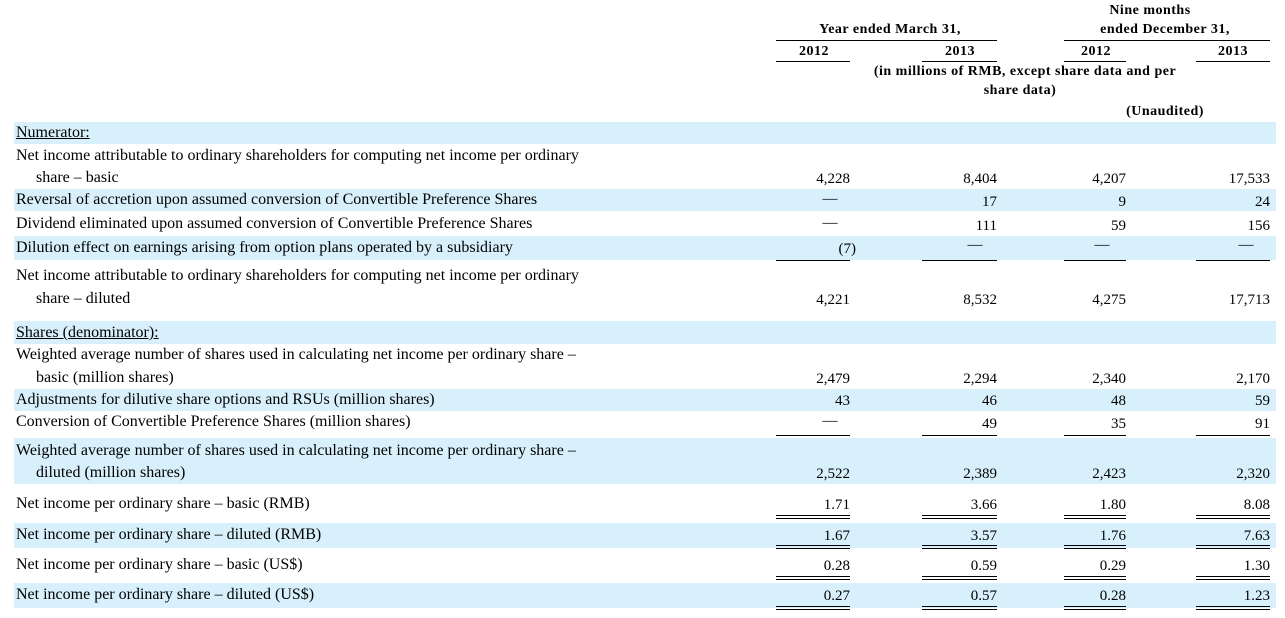 This screenshot has height=618, width=1285. What do you see at coordinates (1109, 474) in the screenshot?
I see `row-wa-diluted-value: 2,423` at bounding box center [1109, 474].